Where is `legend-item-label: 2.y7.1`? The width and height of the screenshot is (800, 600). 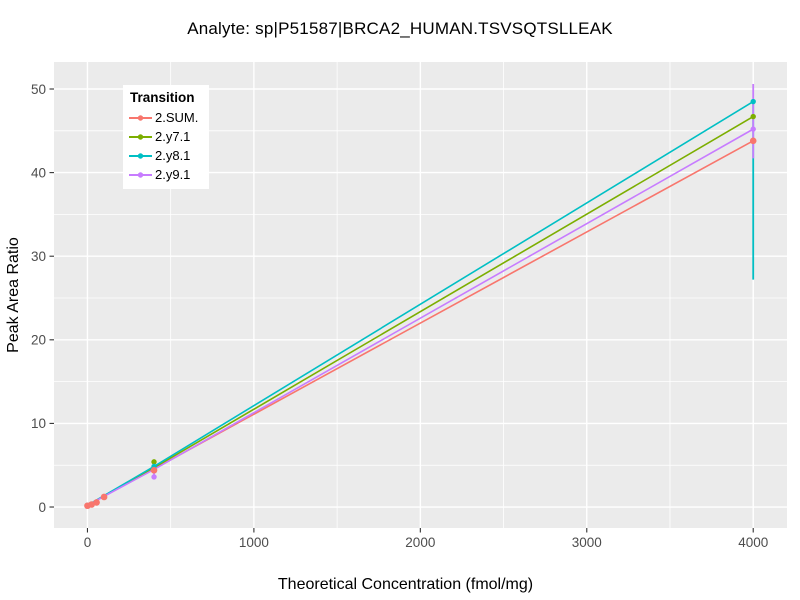
legend-item-label: 2.y7.1 is located at coordinates (173, 136).